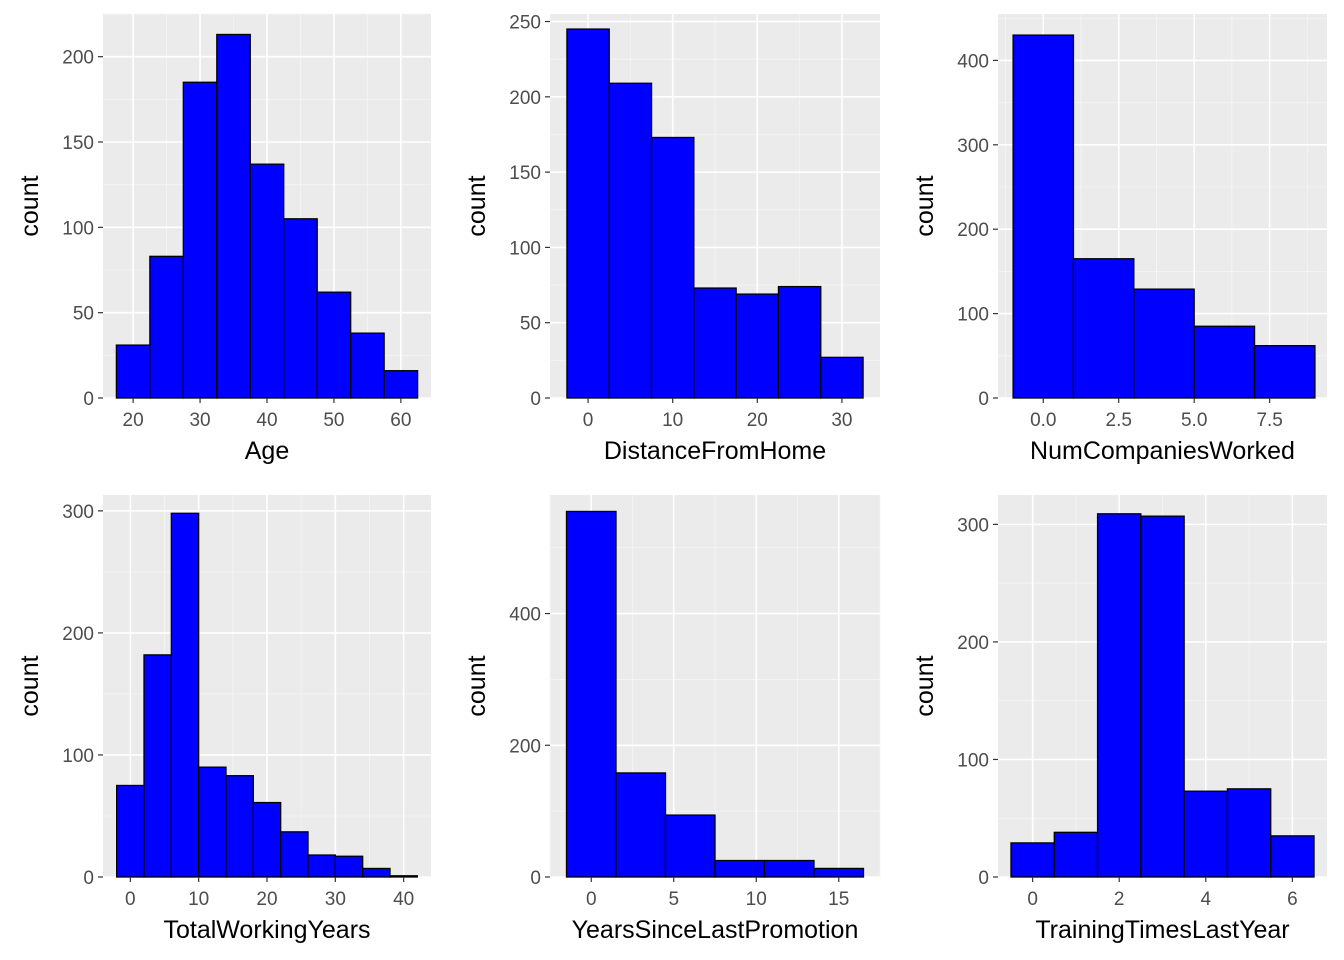  What do you see at coordinates (673, 899) in the screenshot?
I see `x-tick-label: 5` at bounding box center [673, 899].